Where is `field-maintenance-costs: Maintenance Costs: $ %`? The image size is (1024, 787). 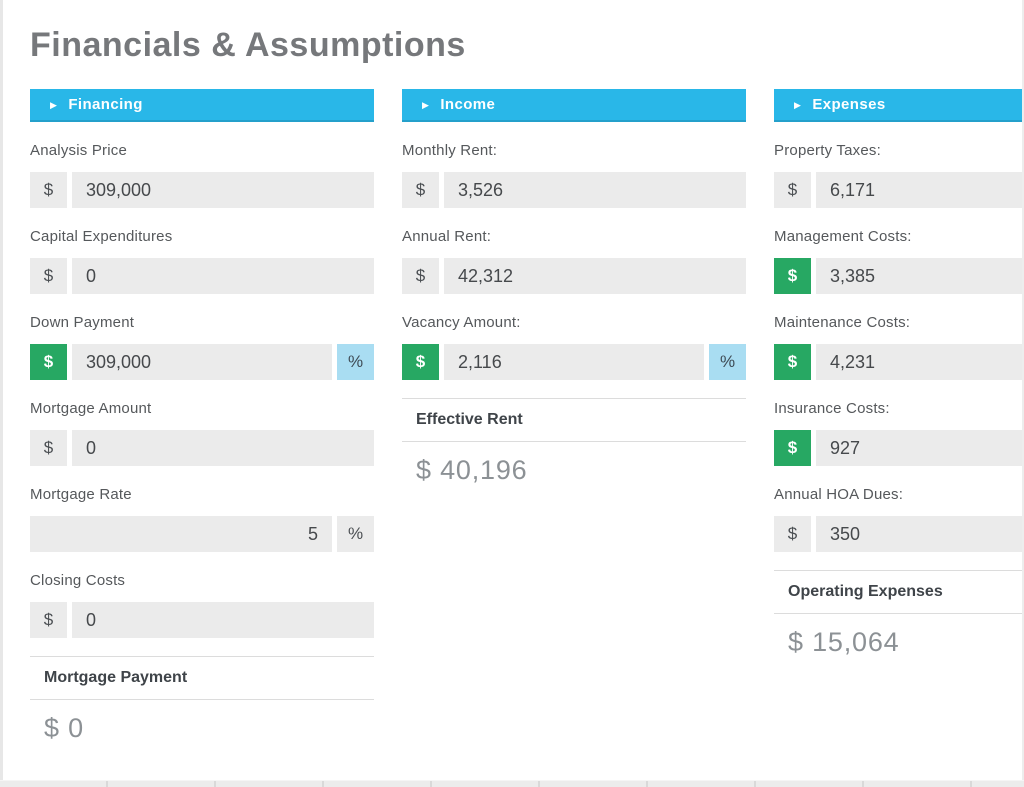 field-maintenance-costs: Maintenance Costs: $ % is located at coordinates (899, 347).